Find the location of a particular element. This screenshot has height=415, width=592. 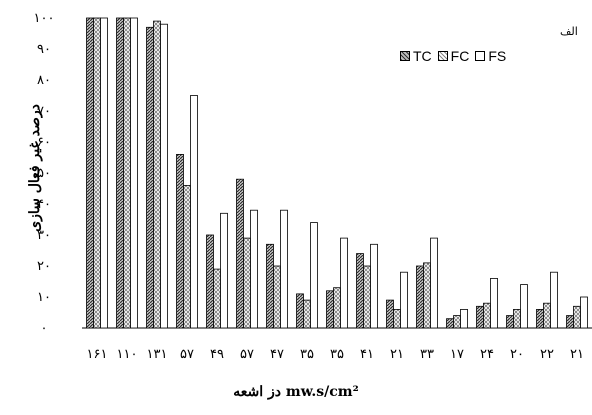

legend-item-fs: FS is located at coordinates (490, 56).